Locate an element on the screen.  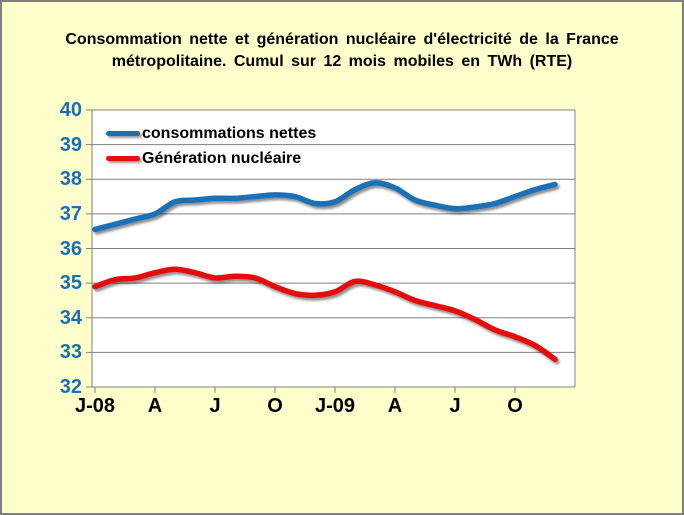
x-axis-label: J-08 is located at coordinates (95, 406).